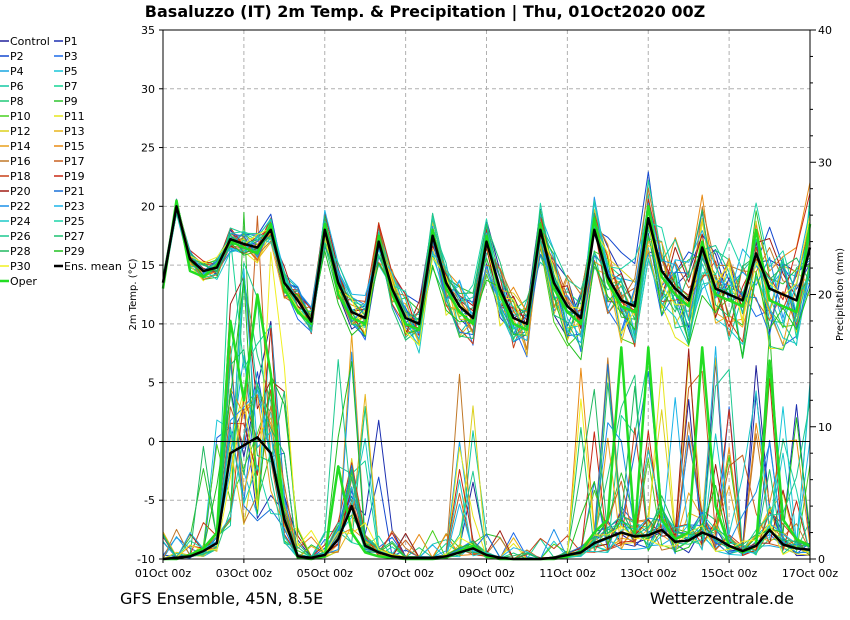  What do you see at coordinates (20, 131) in the screenshot?
I see `legend-label: P12` at bounding box center [20, 131].